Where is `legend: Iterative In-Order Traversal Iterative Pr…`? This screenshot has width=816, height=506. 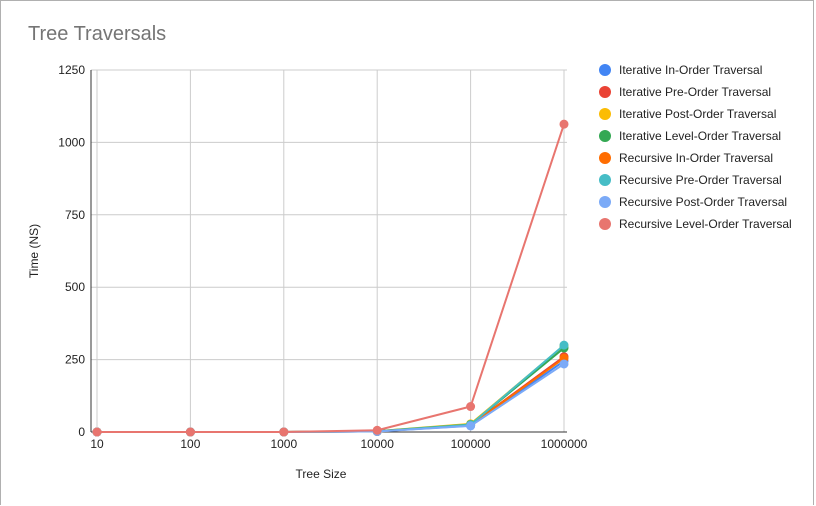
legend: Iterative In-Order Traversal Iterative Pr… is located at coordinates (695, 147).